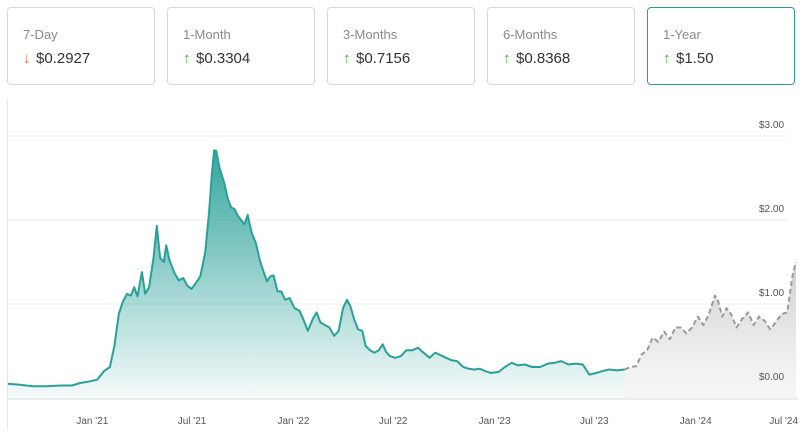 This screenshot has width=805, height=437. Describe the element at coordinates (721, 46) in the screenshot. I see `card-1-year: 1-Year ↑ $1.50` at that location.